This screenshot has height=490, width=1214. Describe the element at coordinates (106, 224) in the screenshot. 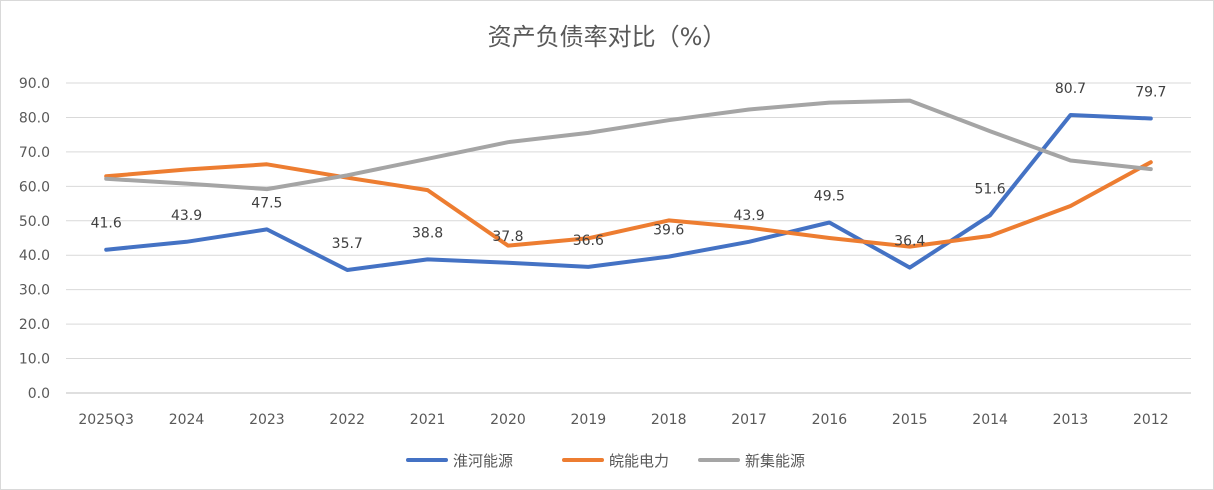

I see `data-label: 41.6` at that location.